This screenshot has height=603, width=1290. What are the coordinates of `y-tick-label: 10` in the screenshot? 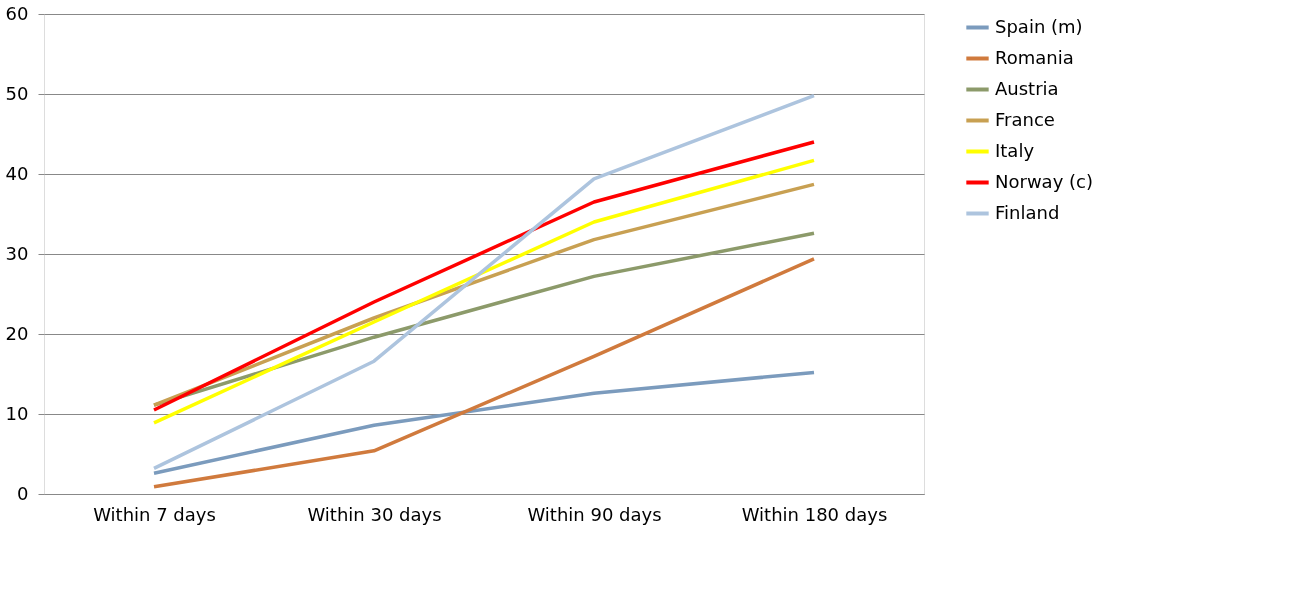 It's located at (17, 413).